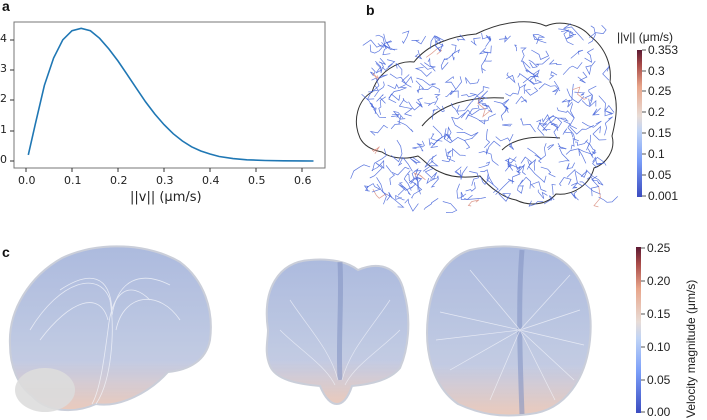  I want to click on colorbar-c-tick: 0.20, so click(659, 281).